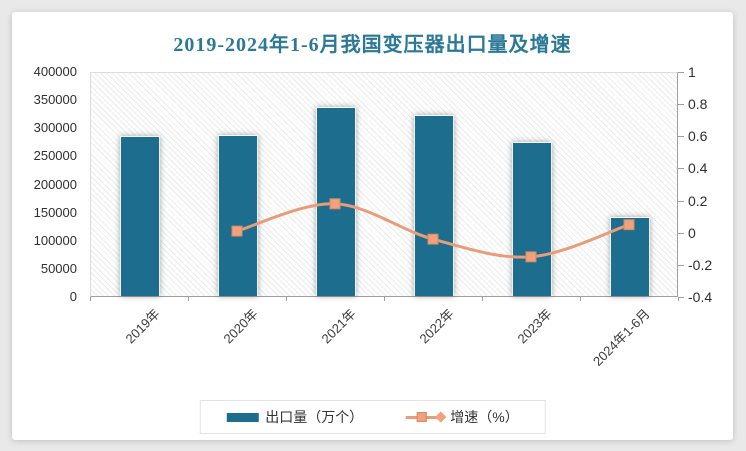  I want to click on left-axis-tick-label: 0, so click(73, 296).